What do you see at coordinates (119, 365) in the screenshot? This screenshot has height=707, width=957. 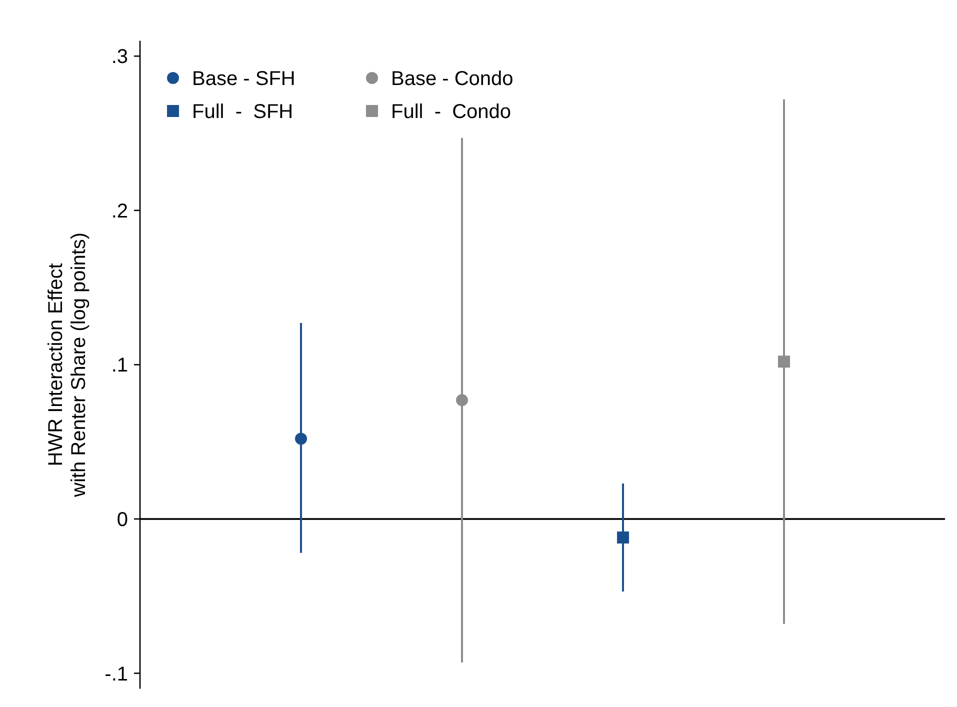 I see `y-tick-label: .1` at bounding box center [119, 365].